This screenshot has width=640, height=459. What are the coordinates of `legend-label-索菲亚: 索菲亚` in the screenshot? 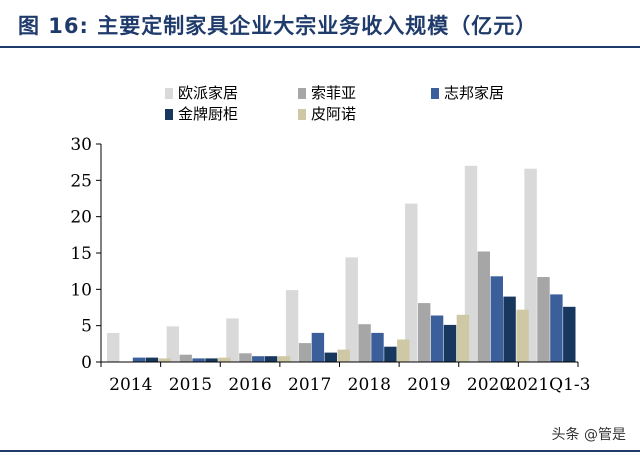 It's located at (333, 93).